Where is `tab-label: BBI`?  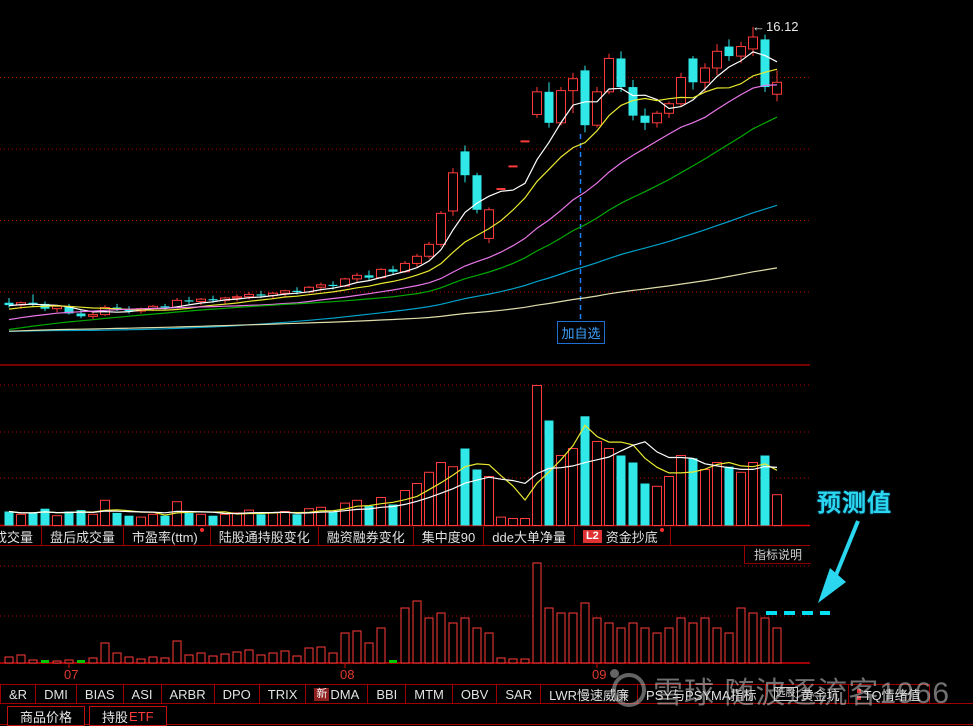
tab-label: BBI is located at coordinates (387, 694).